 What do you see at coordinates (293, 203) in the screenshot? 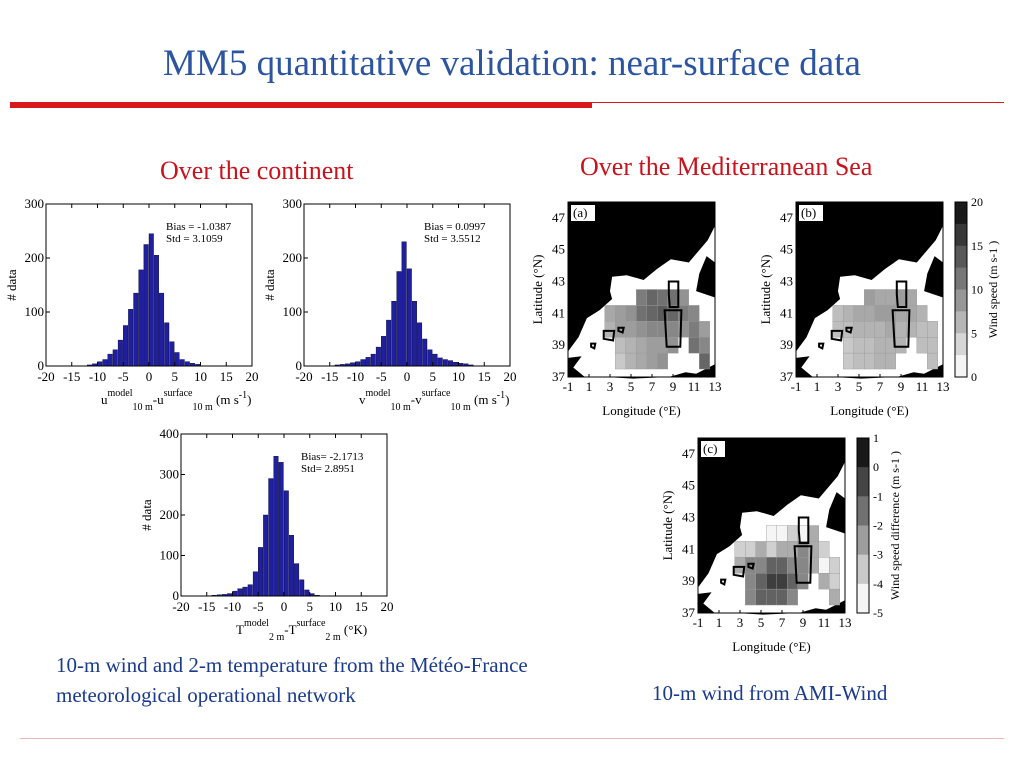
I see `y-tick-label: 300` at bounding box center [293, 203].